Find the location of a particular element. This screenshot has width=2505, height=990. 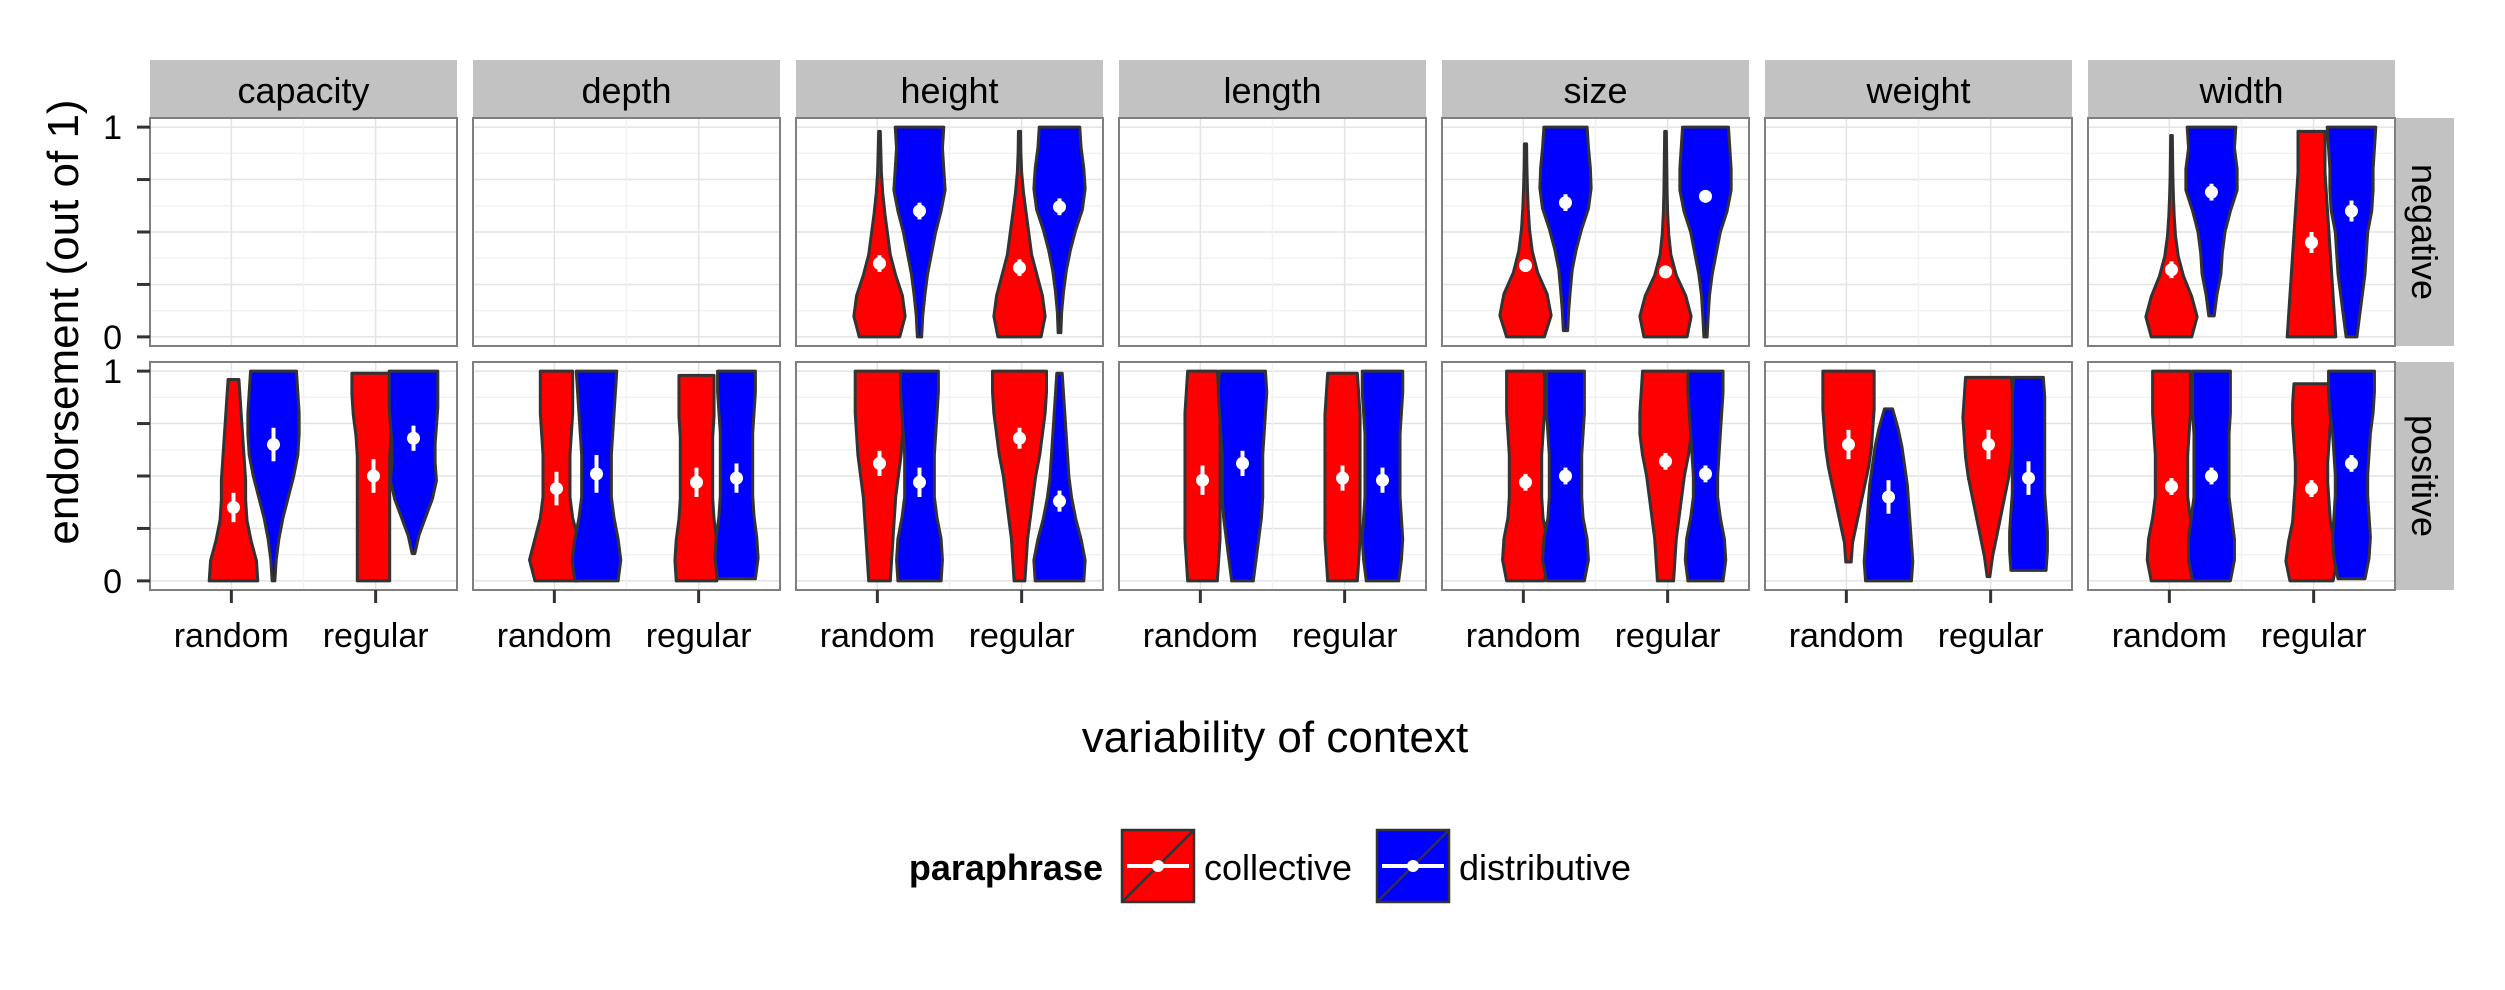

strip-length is located at coordinates (1272, 89).